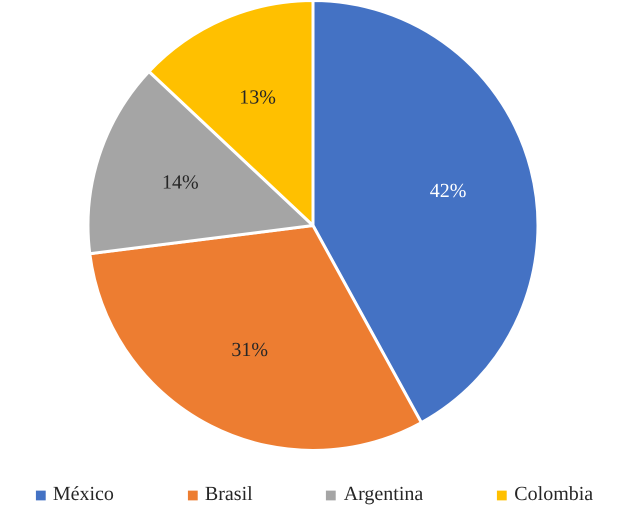  What do you see at coordinates (180, 182) in the screenshot?
I see `data-label: 14%` at bounding box center [180, 182].